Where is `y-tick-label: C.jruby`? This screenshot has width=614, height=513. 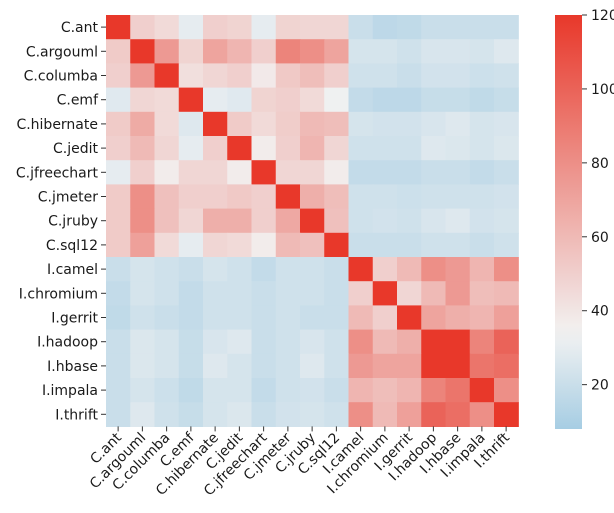
y-tick-label: C.jruby is located at coordinates (73, 222).